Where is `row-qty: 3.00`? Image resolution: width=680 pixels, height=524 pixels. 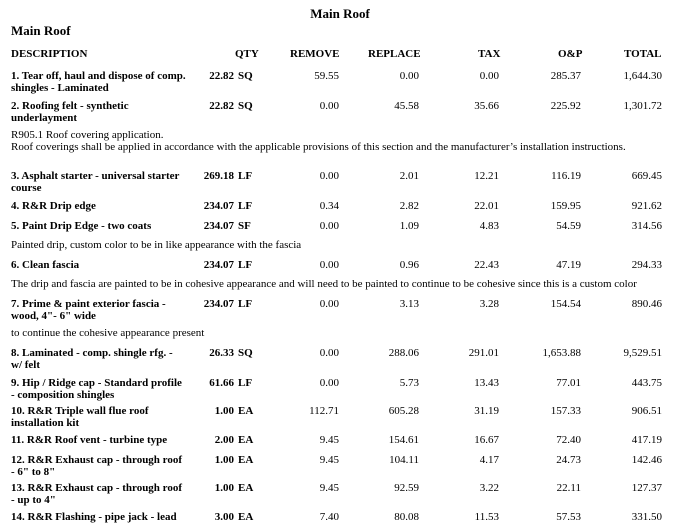
row-qty: 3.00 is located at coordinates (224, 517).